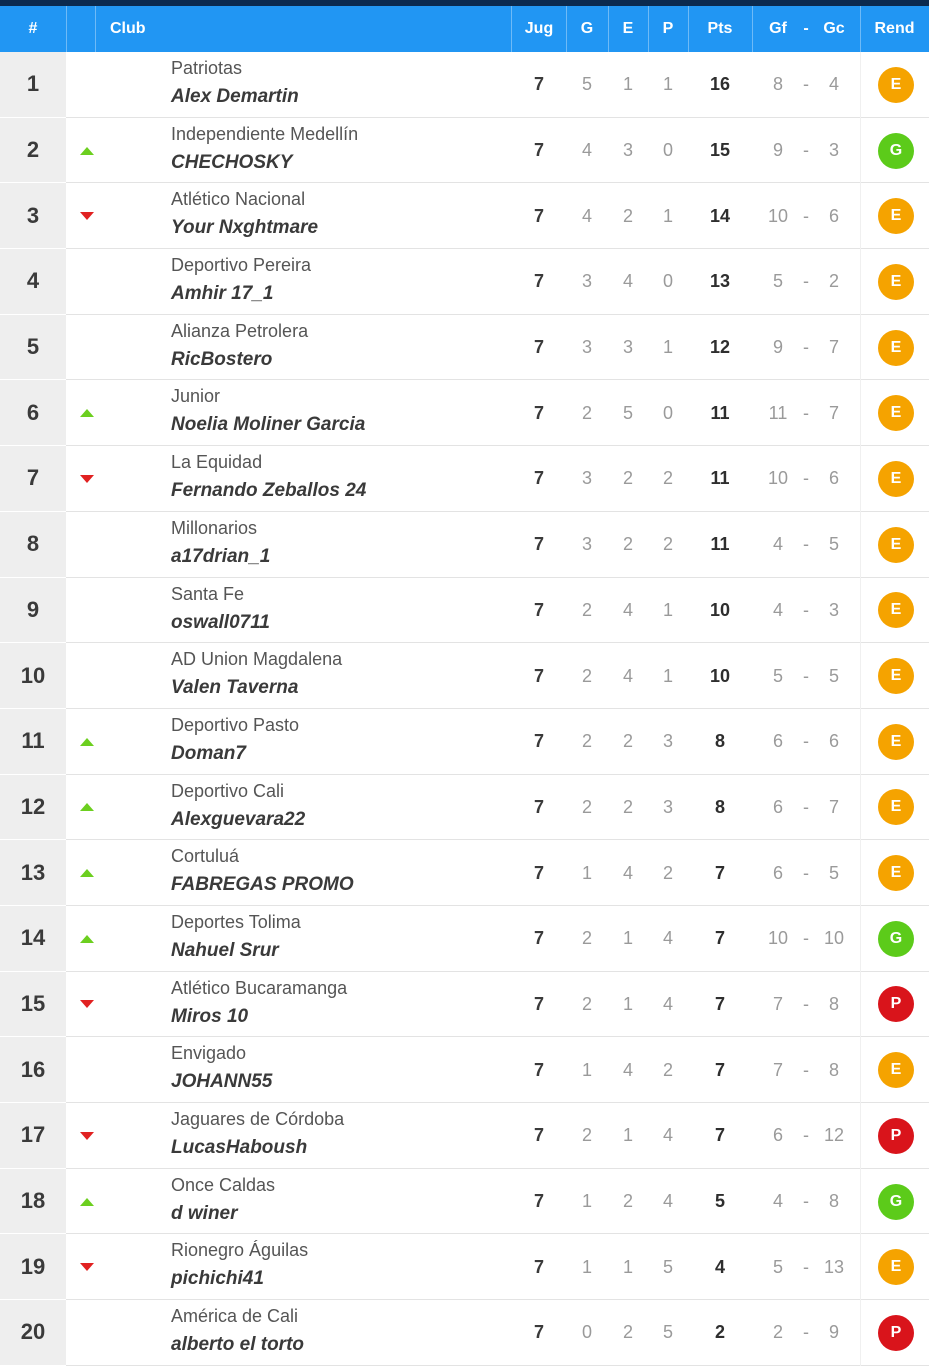 This screenshot has height=1366, width=929. Describe the element at coordinates (208, 753) in the screenshot. I see `player-name: Doman7` at that location.